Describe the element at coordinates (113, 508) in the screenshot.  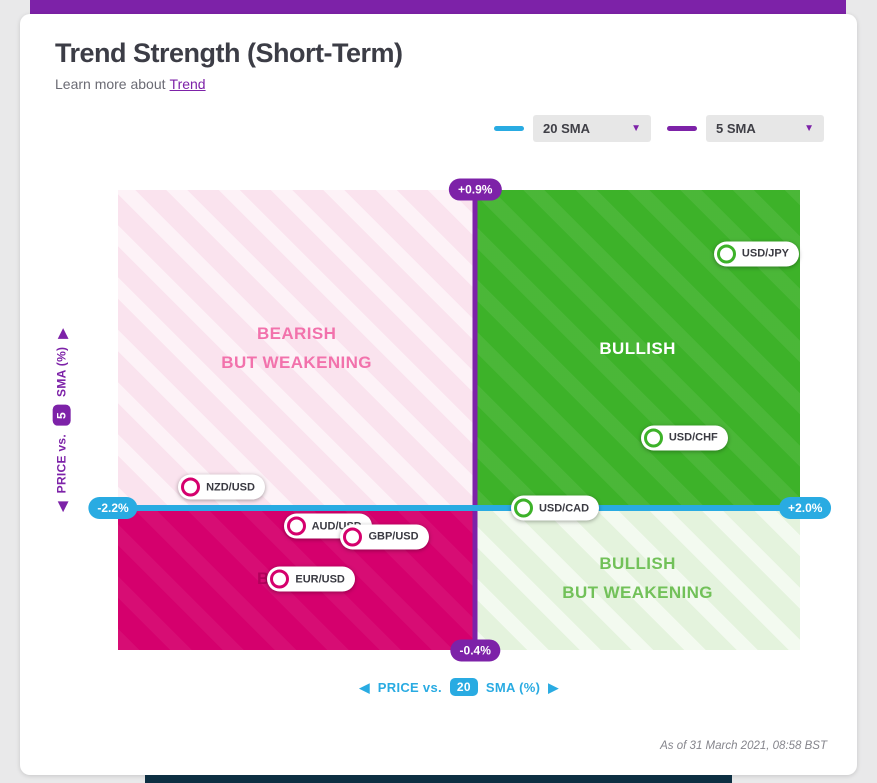
I see `x-min-badge: -2.2%` at that location.